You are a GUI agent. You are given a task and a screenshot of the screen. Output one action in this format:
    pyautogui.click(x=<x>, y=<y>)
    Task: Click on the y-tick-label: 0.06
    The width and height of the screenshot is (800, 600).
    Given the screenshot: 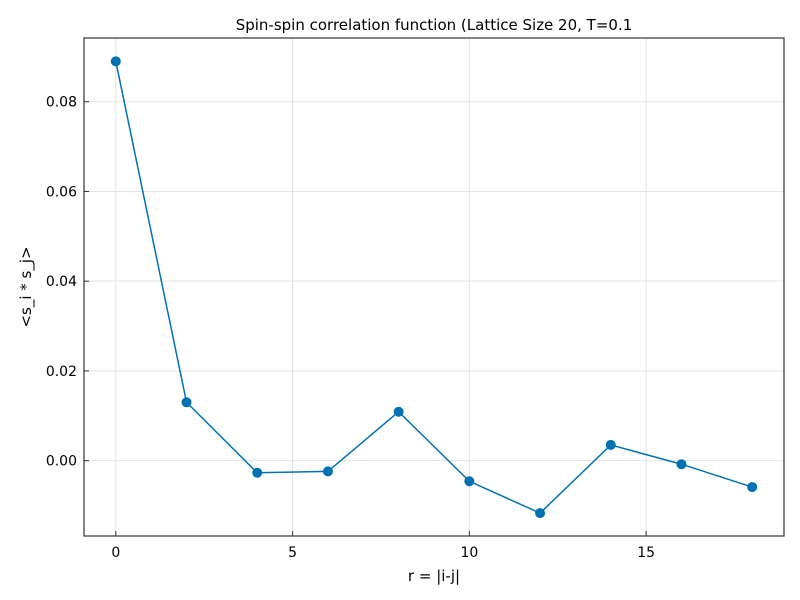 What is the action you would take?
    pyautogui.click(x=61, y=192)
    